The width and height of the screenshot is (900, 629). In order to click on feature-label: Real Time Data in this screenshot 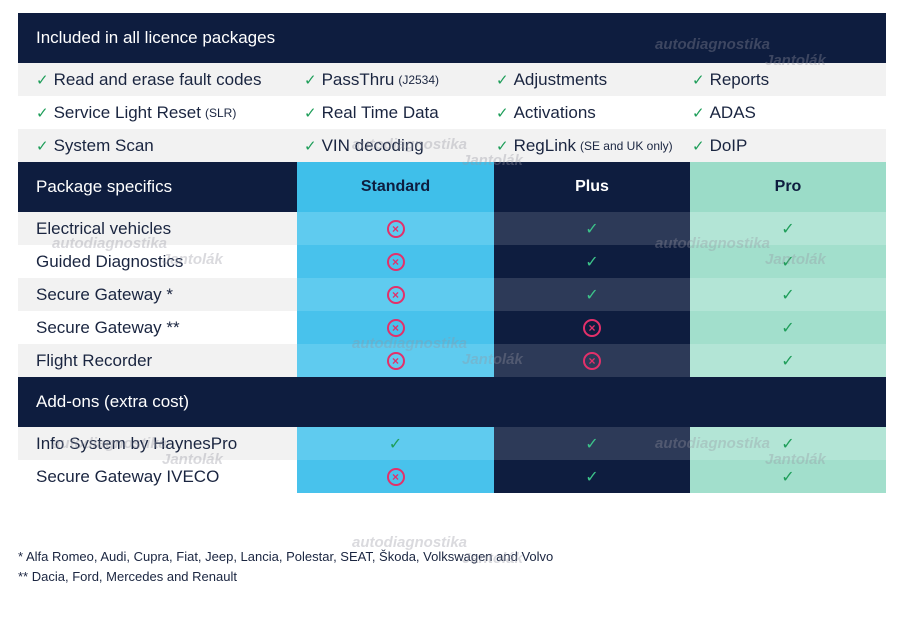, I will do `click(380, 112)`.